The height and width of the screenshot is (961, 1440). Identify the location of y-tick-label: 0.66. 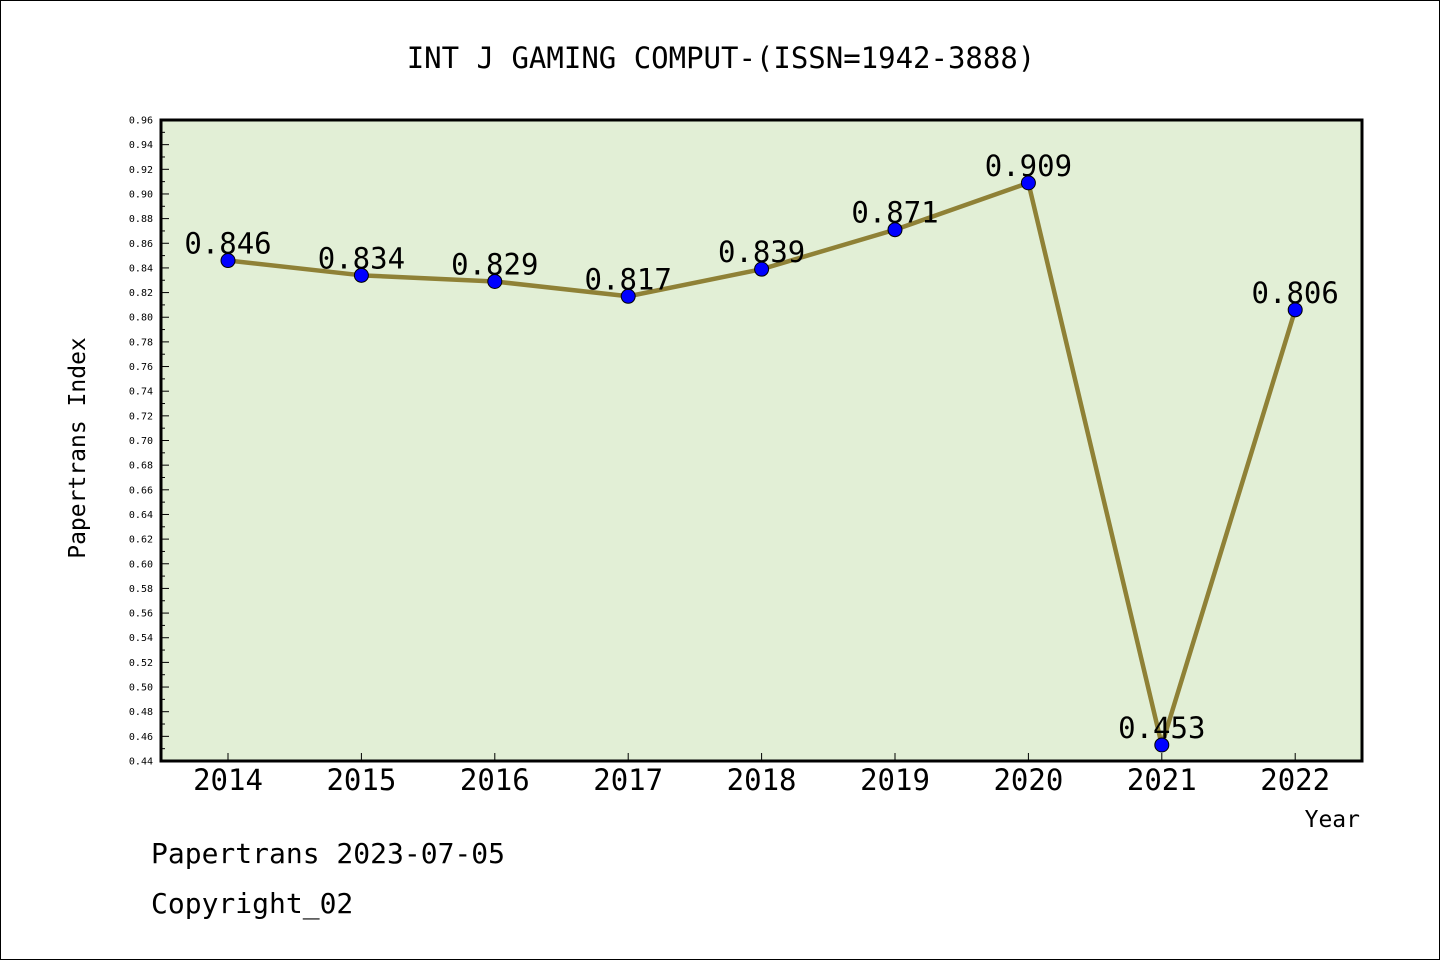
(141, 490).